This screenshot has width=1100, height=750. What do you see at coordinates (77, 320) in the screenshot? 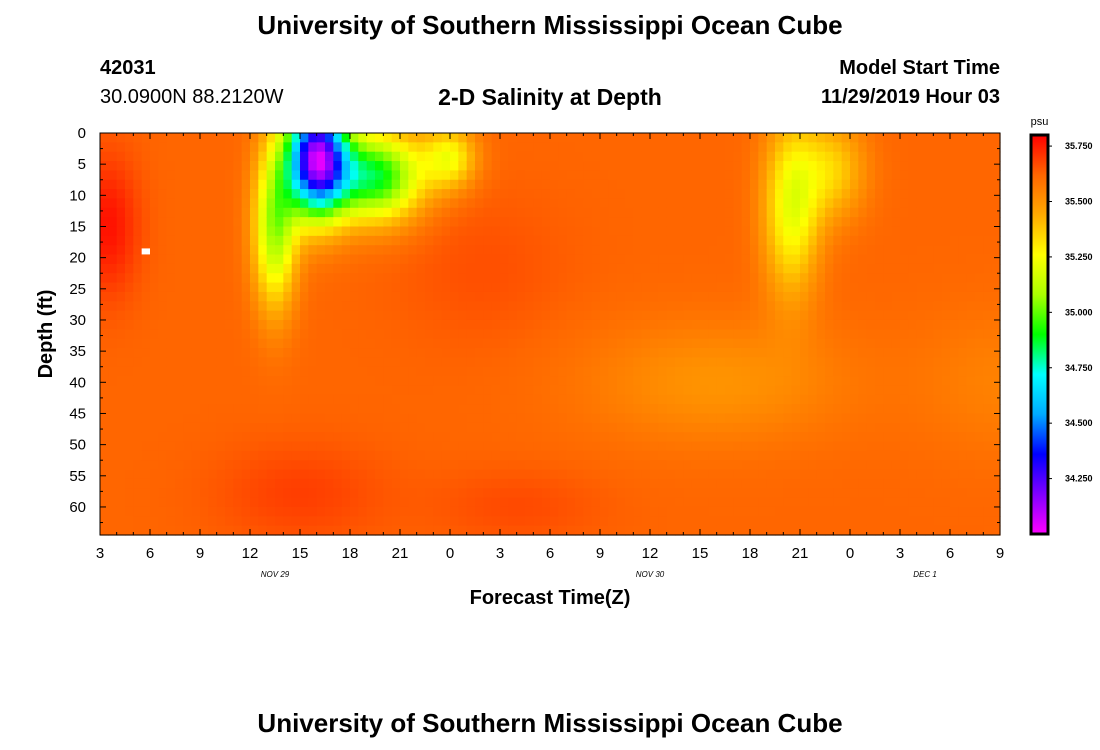
I see `y-tick-label: 30` at bounding box center [77, 320].